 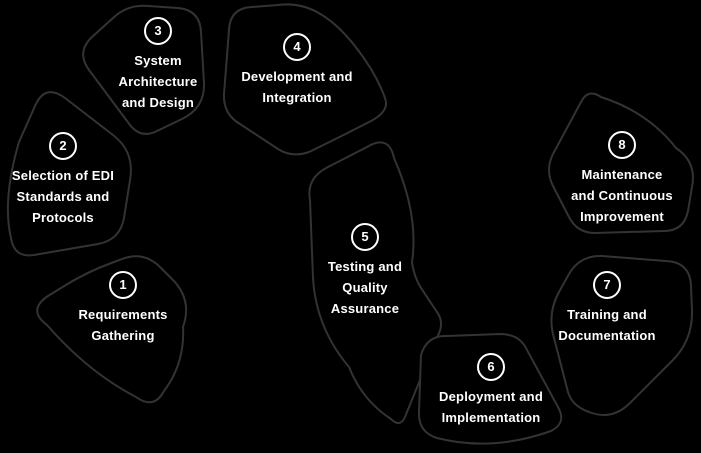 I want to click on step-2-label: Selection of EDI Standards and Protocols, so click(x=71, y=196).